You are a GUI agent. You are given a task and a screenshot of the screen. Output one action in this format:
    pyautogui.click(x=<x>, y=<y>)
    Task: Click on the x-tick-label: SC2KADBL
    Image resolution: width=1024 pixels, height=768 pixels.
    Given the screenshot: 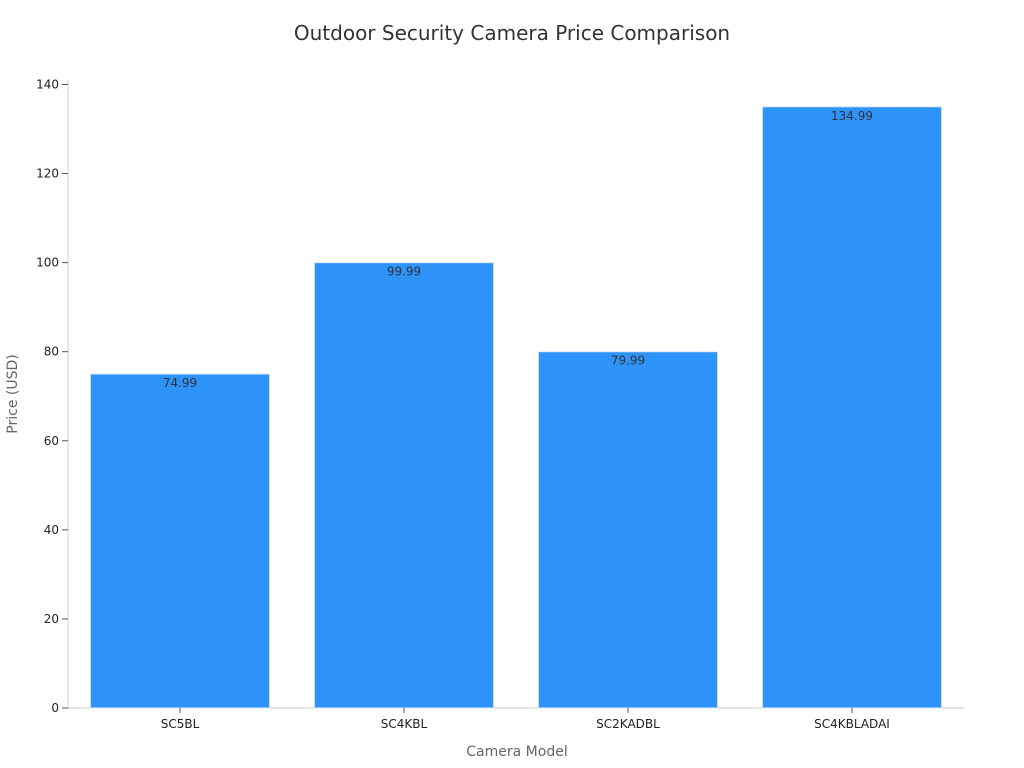 What is the action you would take?
    pyautogui.click(x=628, y=724)
    